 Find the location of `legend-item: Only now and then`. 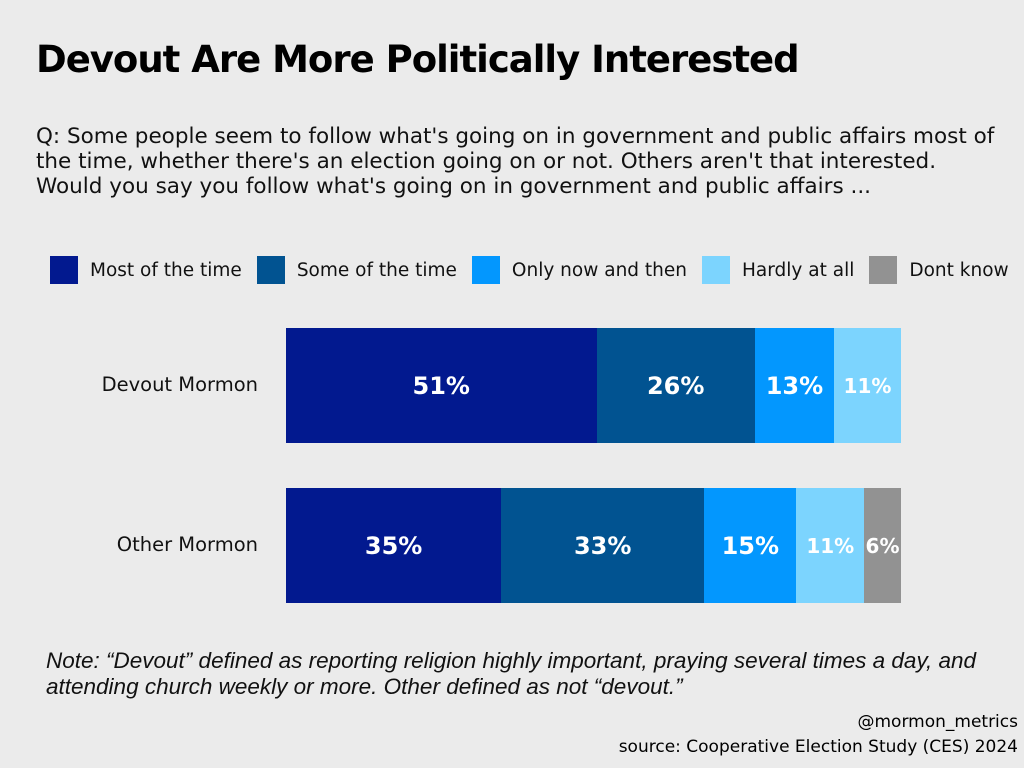

legend-item: Only now and then is located at coordinates (579, 270).